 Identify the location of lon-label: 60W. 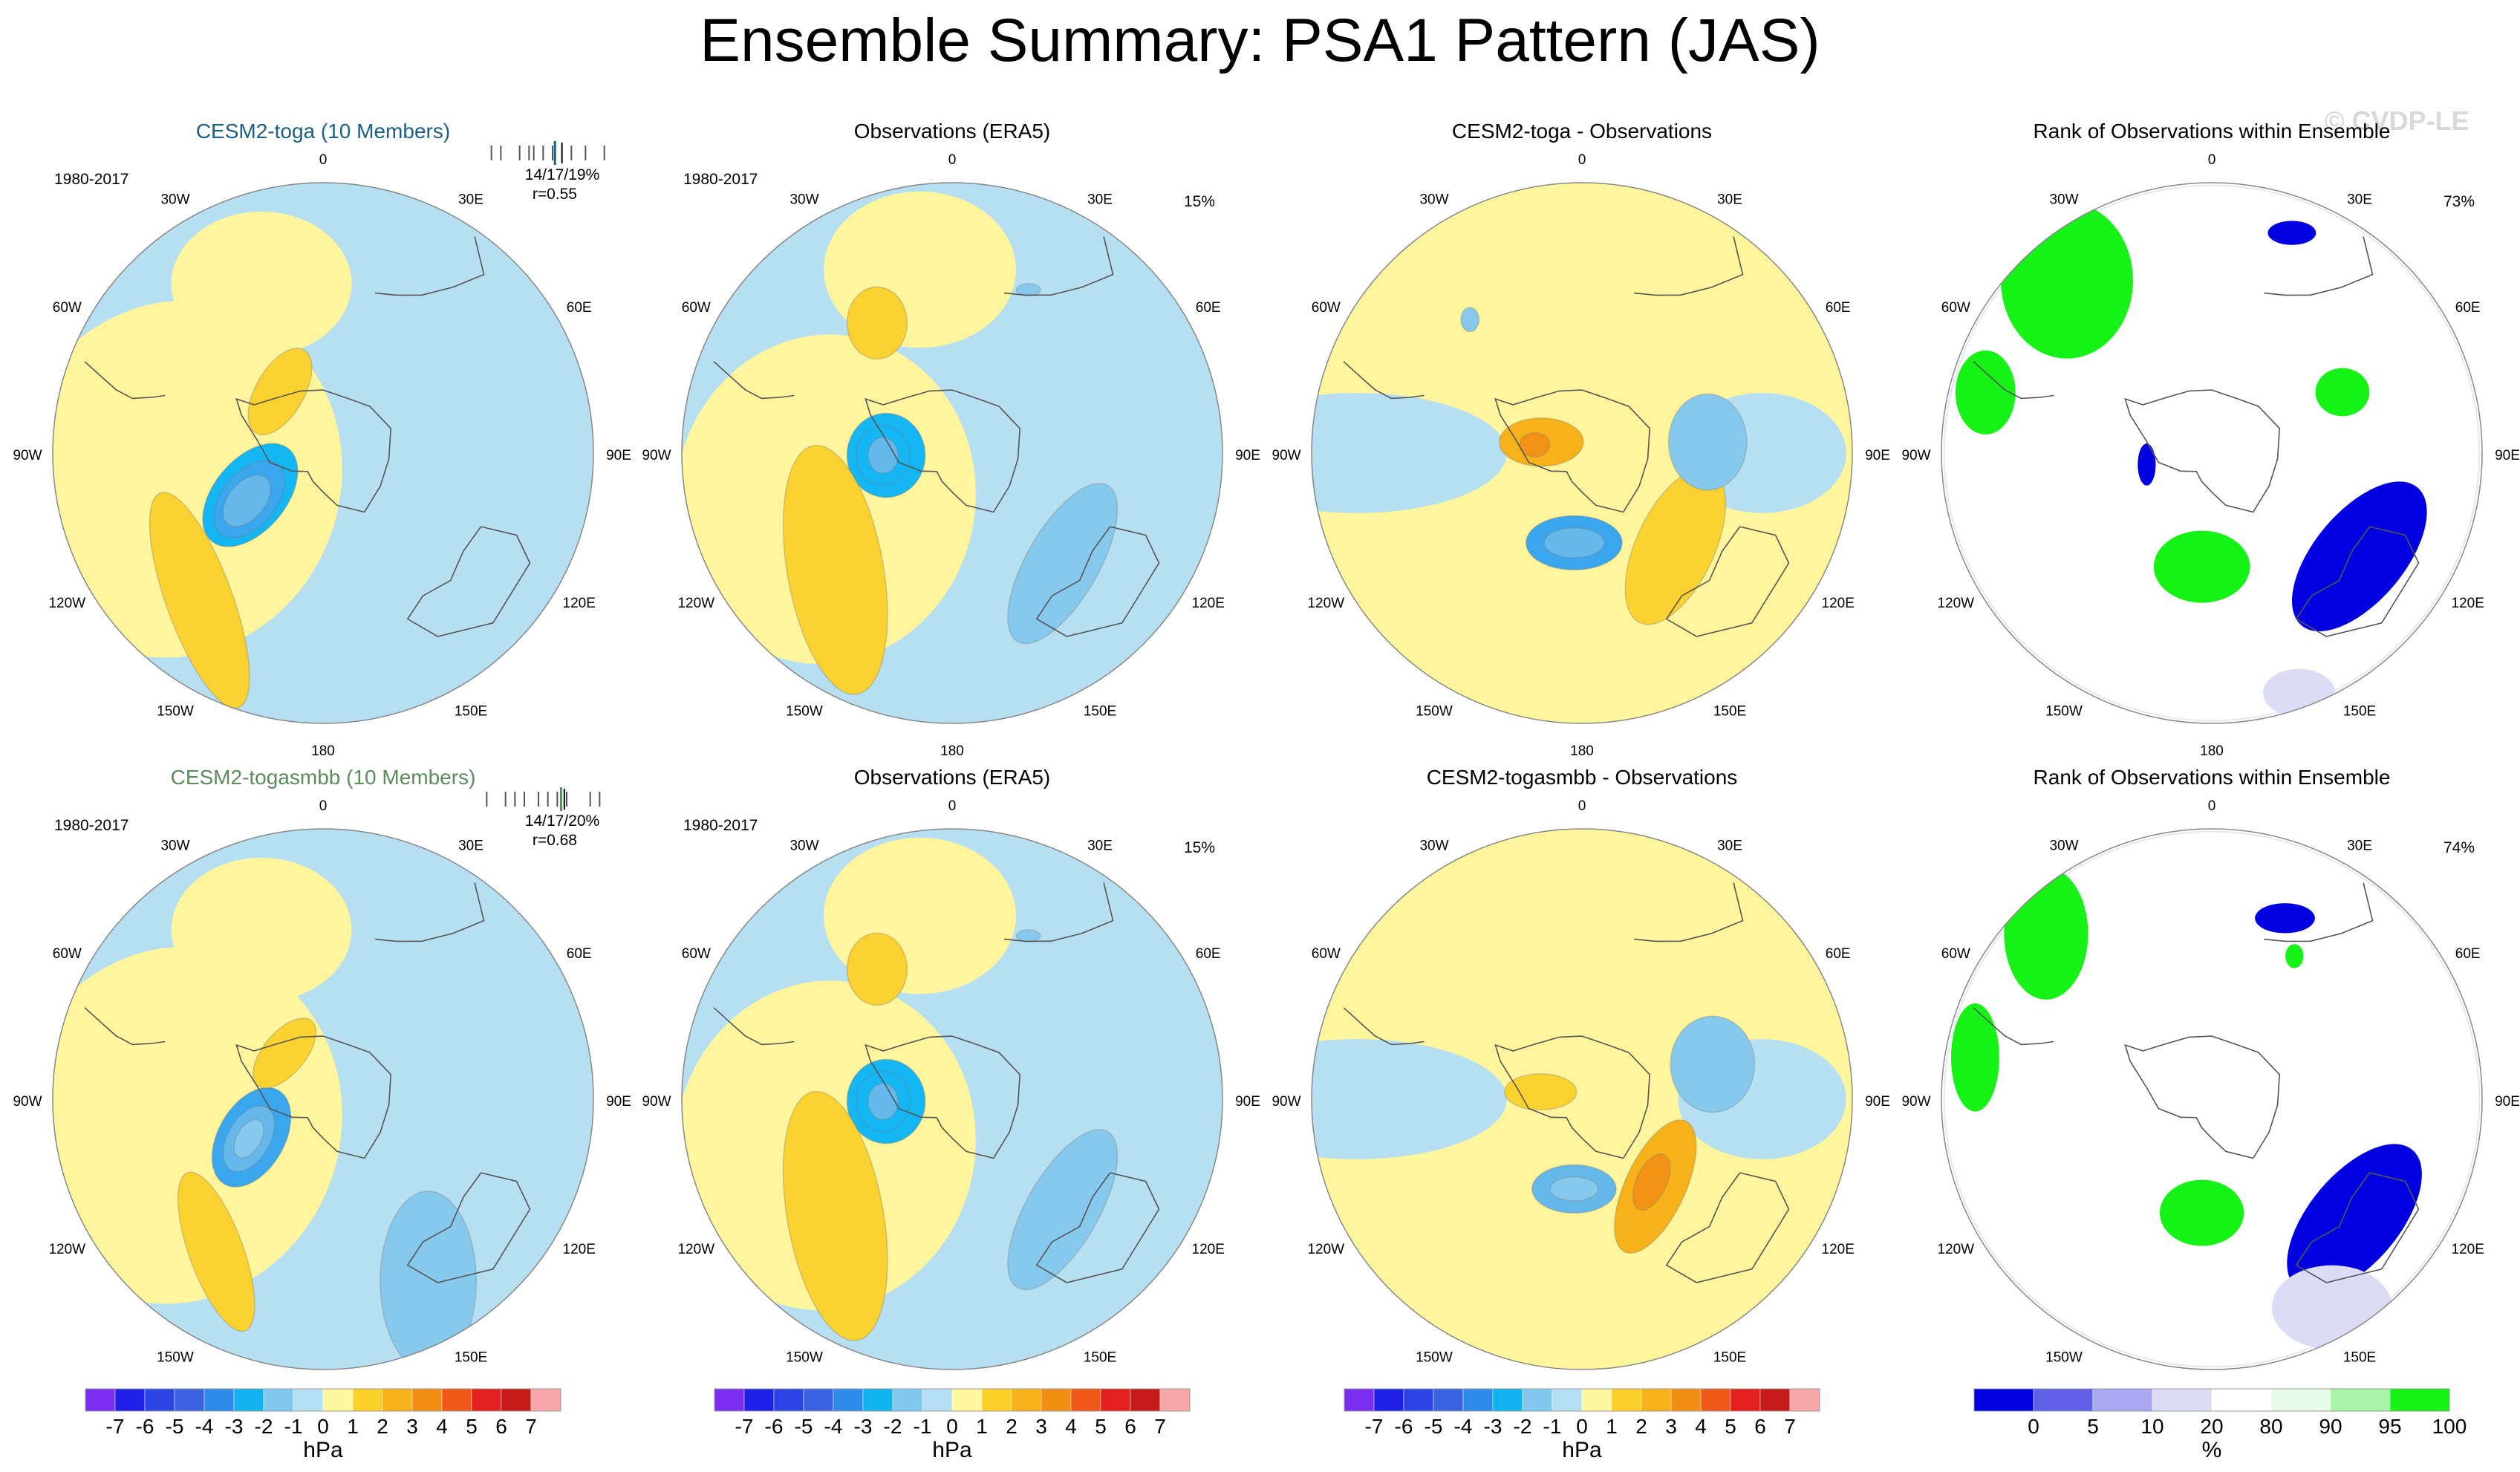
(1956, 308).